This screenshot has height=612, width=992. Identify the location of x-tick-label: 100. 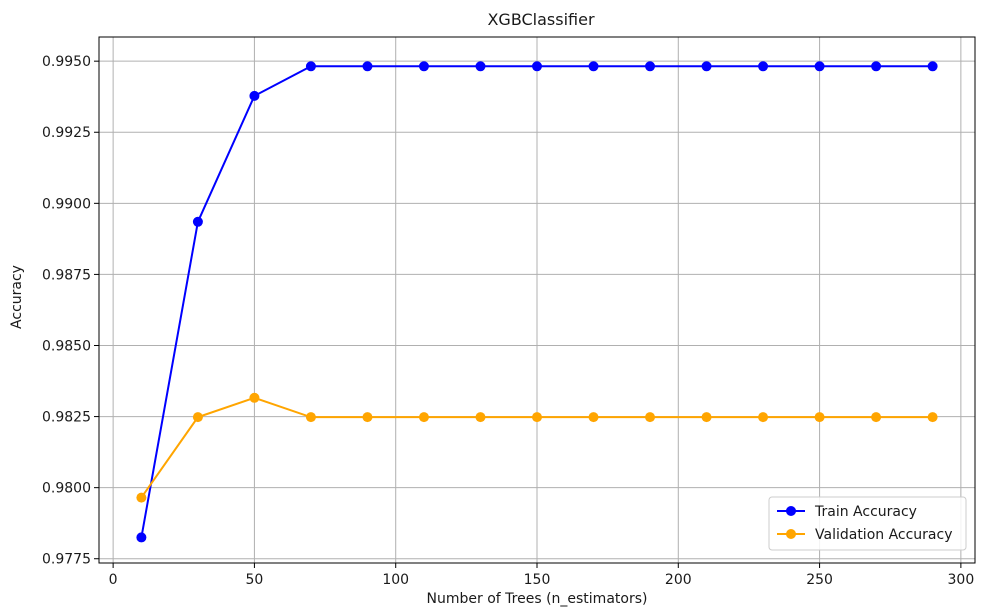
(395, 580).